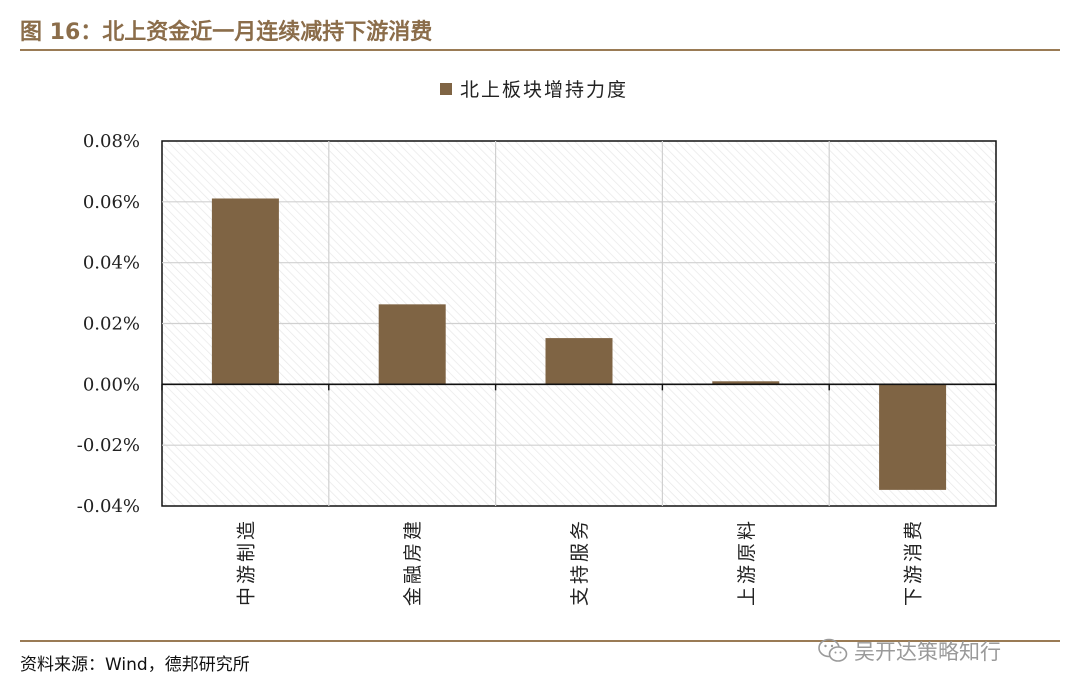 Image resolution: width=1080 pixels, height=696 pixels. I want to click on x-axis, so click(579, 387).